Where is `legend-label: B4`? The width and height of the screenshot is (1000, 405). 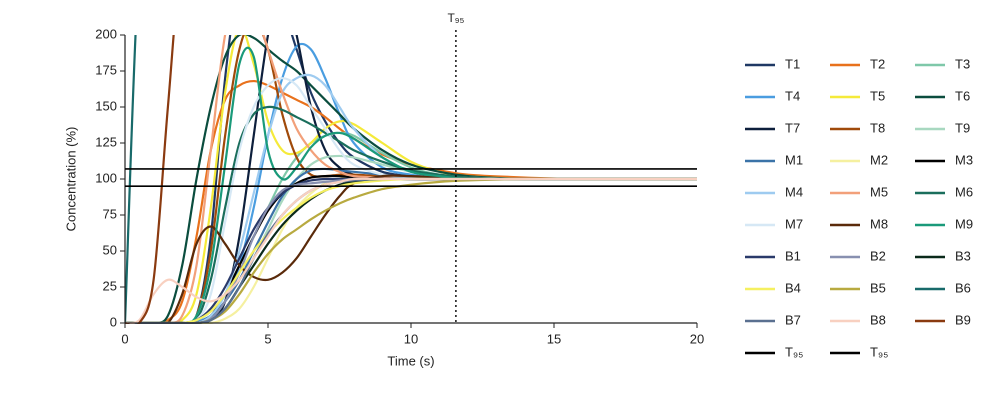
legend-label: B4 is located at coordinates (793, 287).